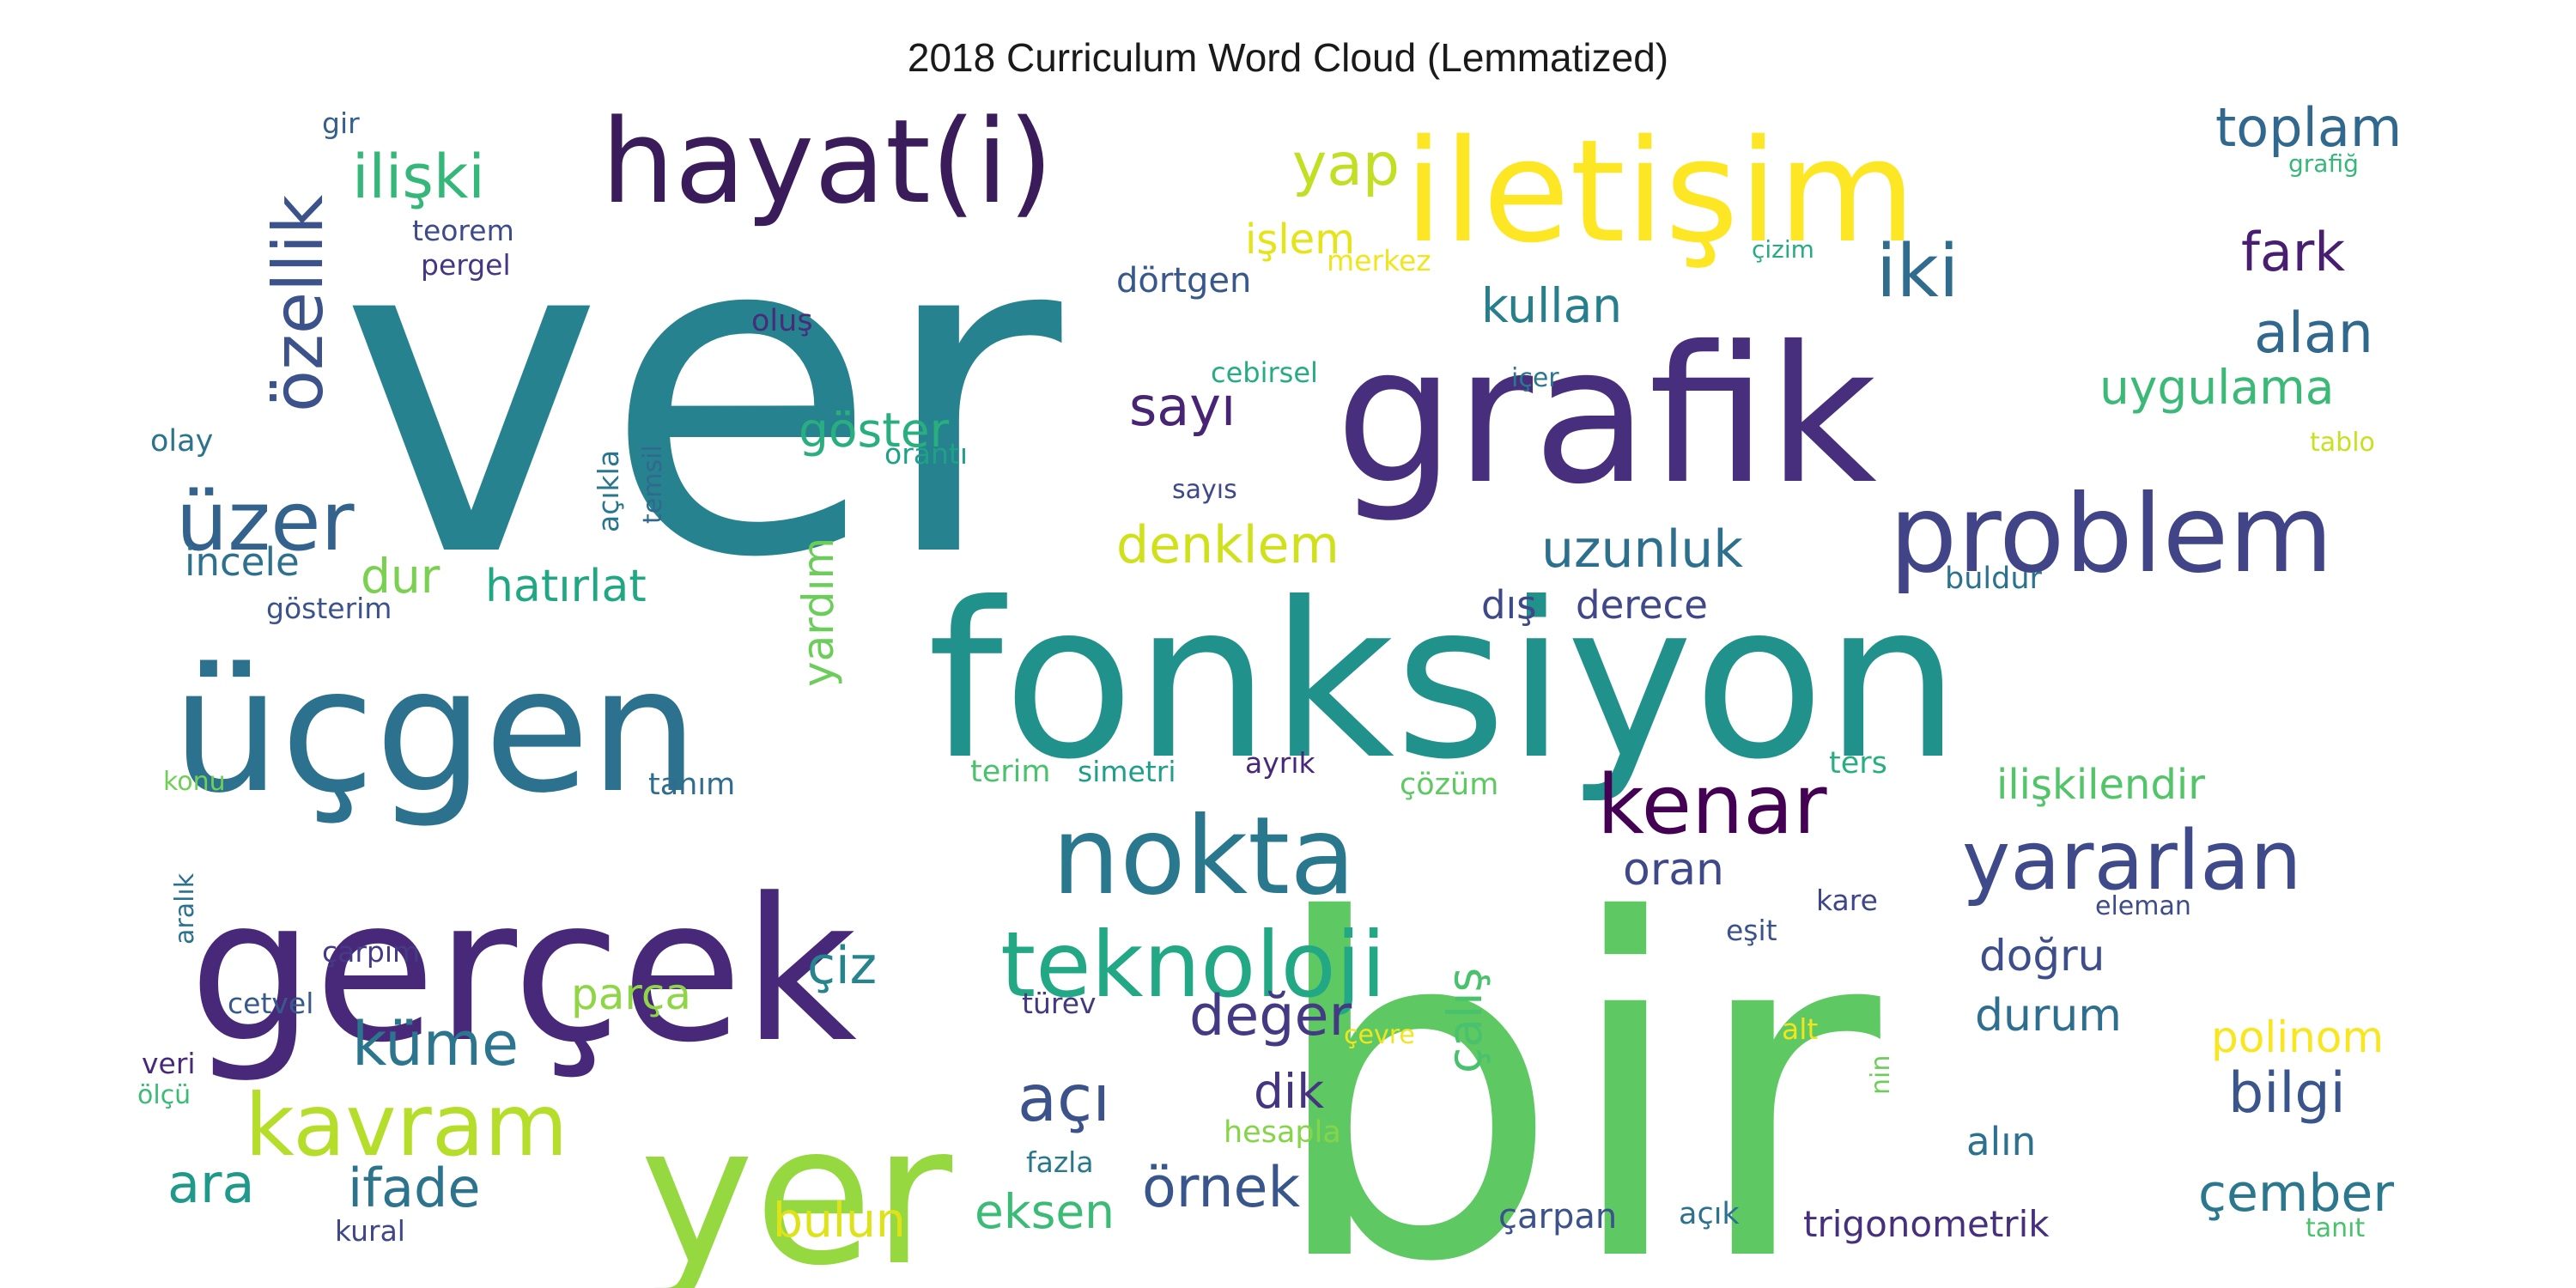 This screenshot has width=2576, height=1288. I want to click on word-27: uzunluk, so click(1642, 550).